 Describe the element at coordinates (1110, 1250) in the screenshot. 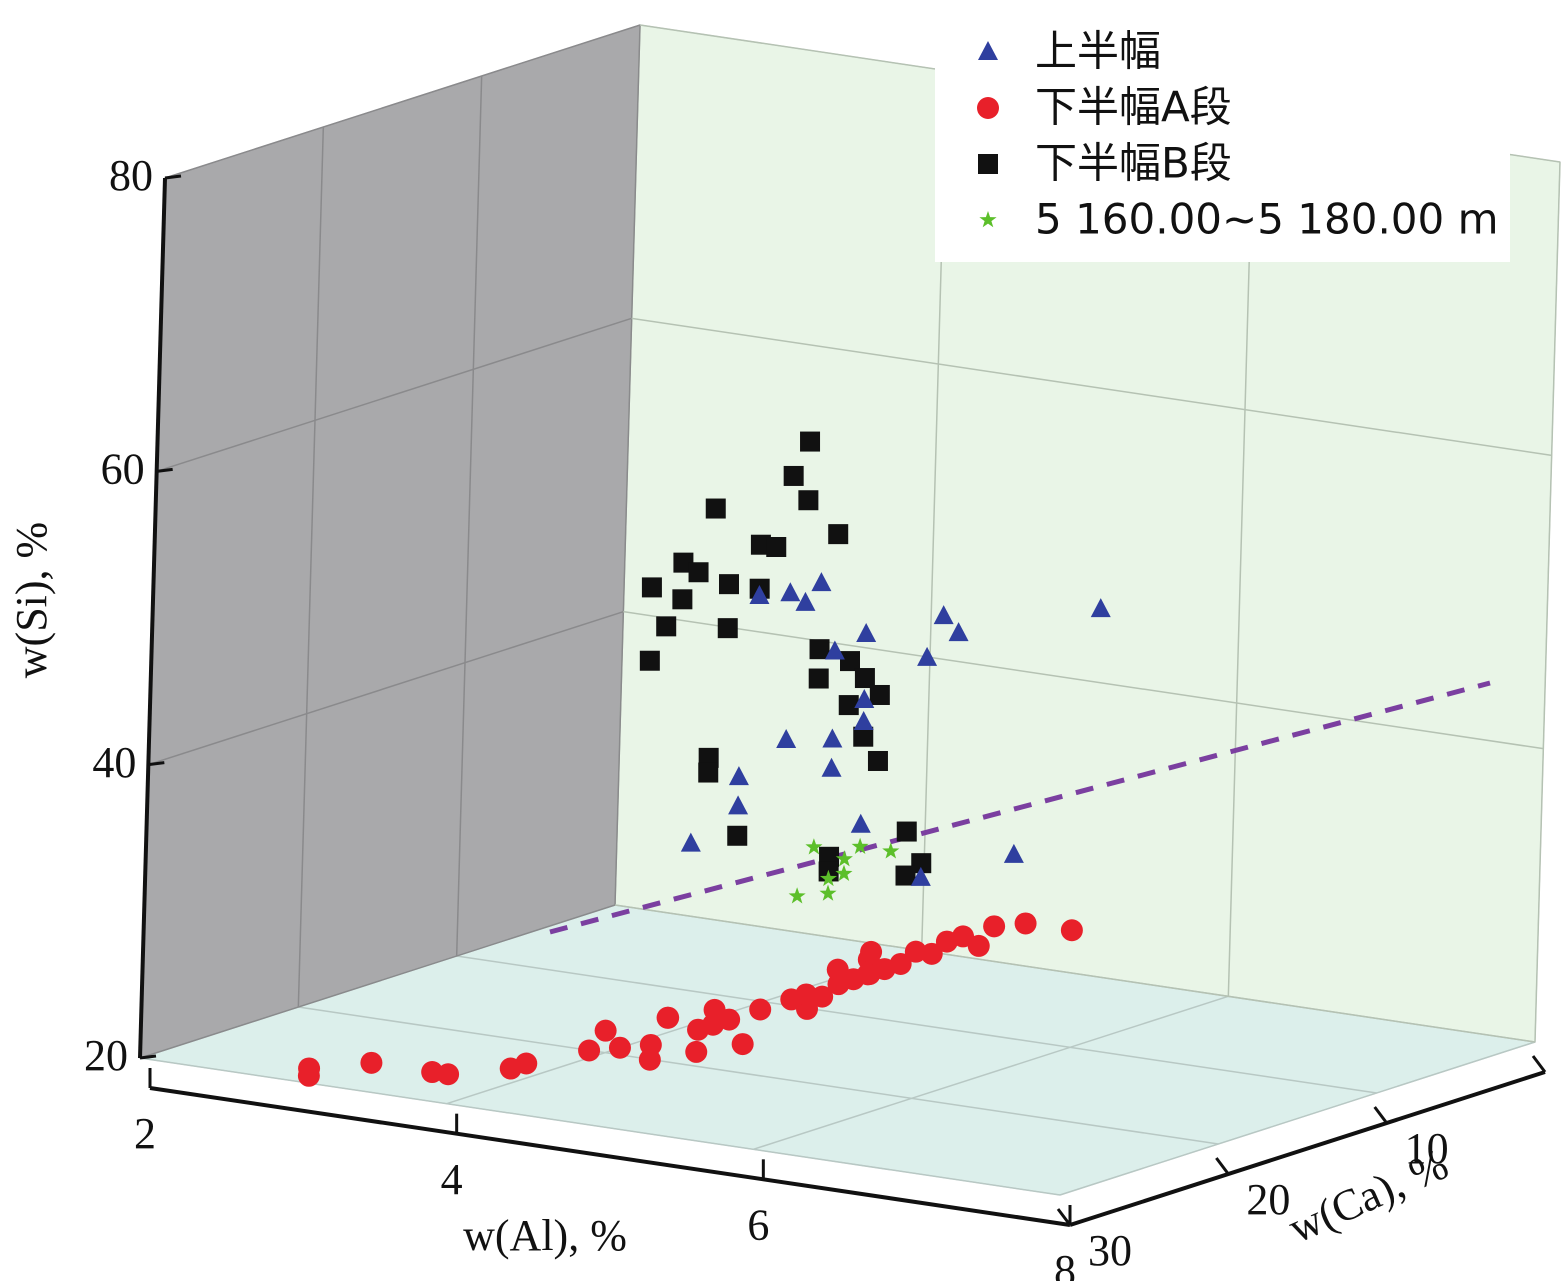

I see `y-tick-label: 30` at that location.